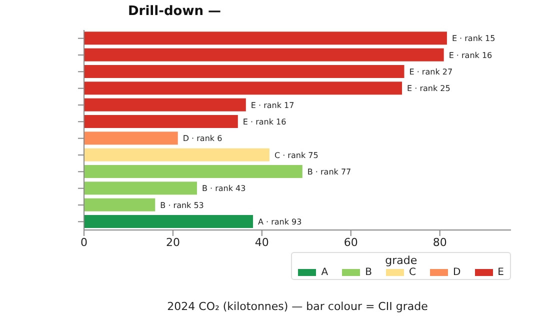 This screenshot has height=326, width=559. What do you see at coordinates (84, 242) in the screenshot?
I see `x-tick-label: 0` at bounding box center [84, 242].